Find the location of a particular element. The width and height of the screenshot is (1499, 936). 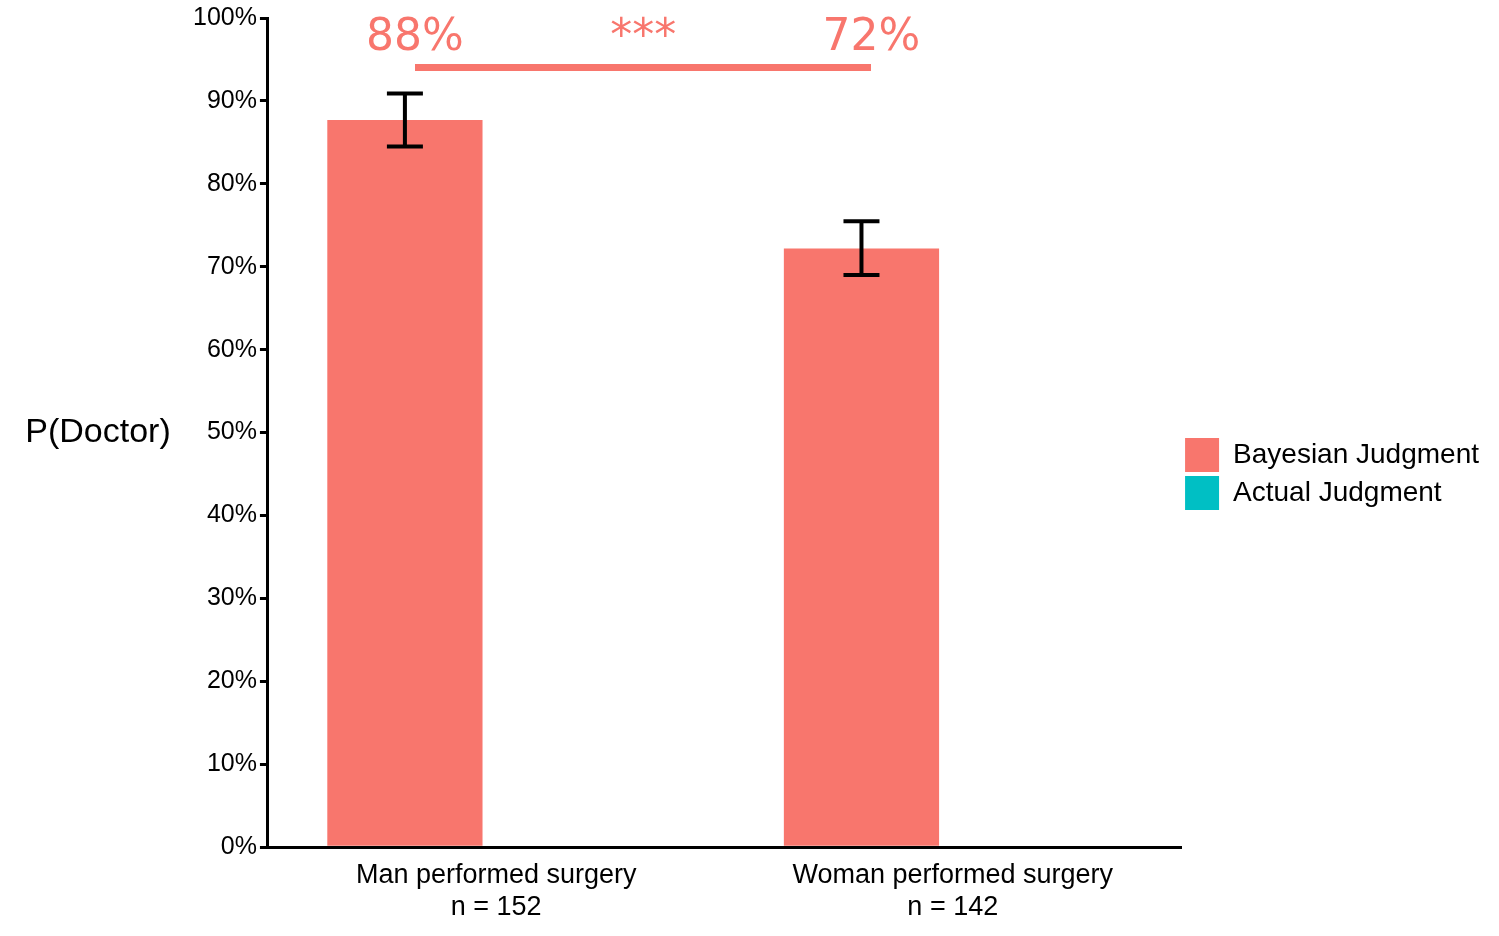

x-tick-label: Man performed surgery n = 152 is located at coordinates (496, 890).